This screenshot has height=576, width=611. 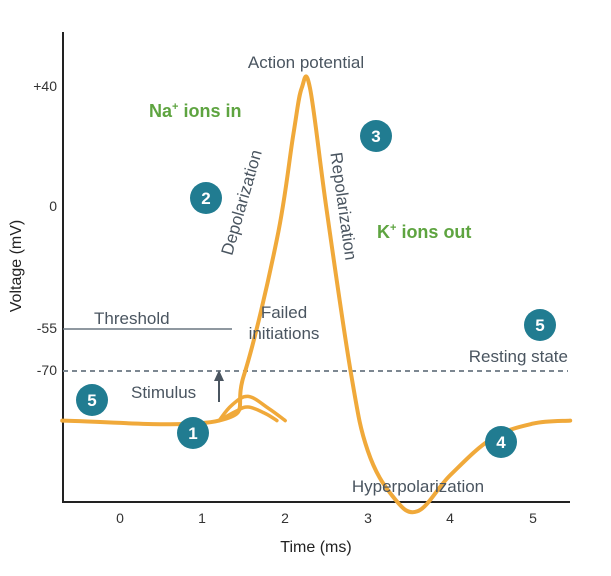 I want to click on svg-text: 1, so click(x=192, y=433).